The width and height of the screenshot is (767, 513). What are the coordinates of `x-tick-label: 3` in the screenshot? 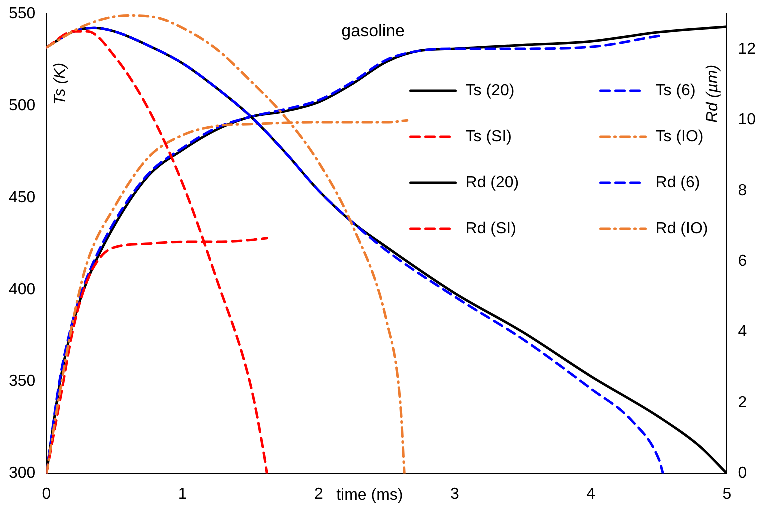 It's located at (455, 494).